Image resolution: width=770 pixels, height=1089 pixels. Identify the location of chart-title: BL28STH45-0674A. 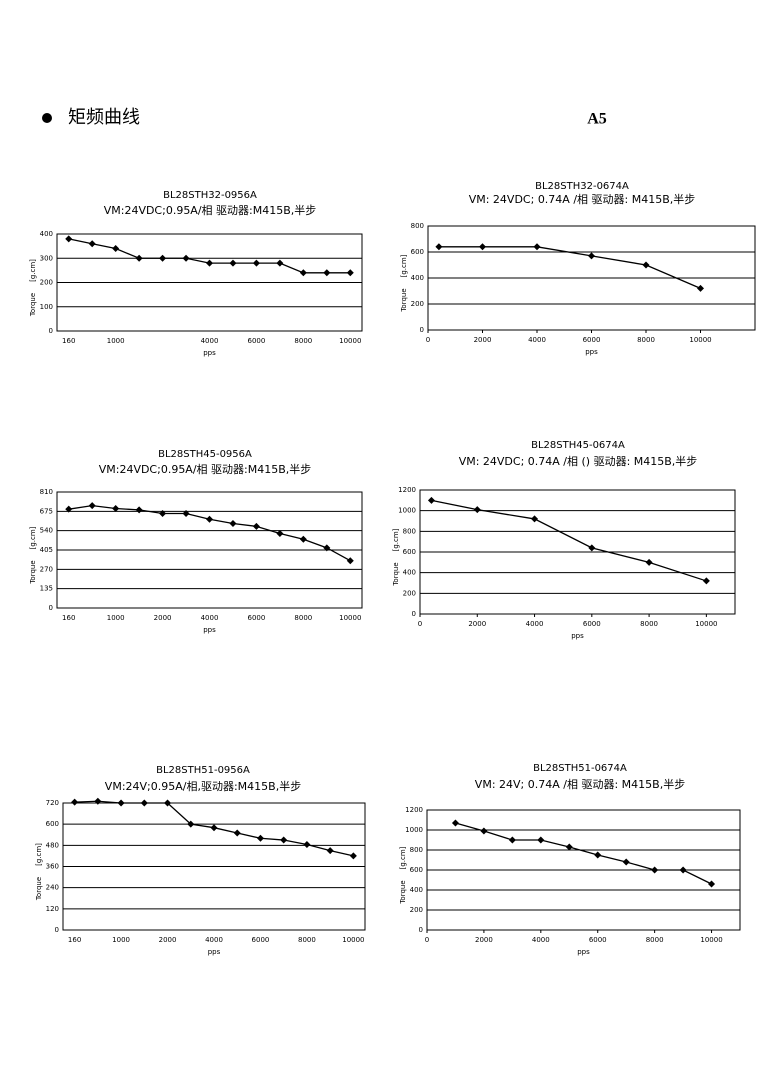
(578, 445).